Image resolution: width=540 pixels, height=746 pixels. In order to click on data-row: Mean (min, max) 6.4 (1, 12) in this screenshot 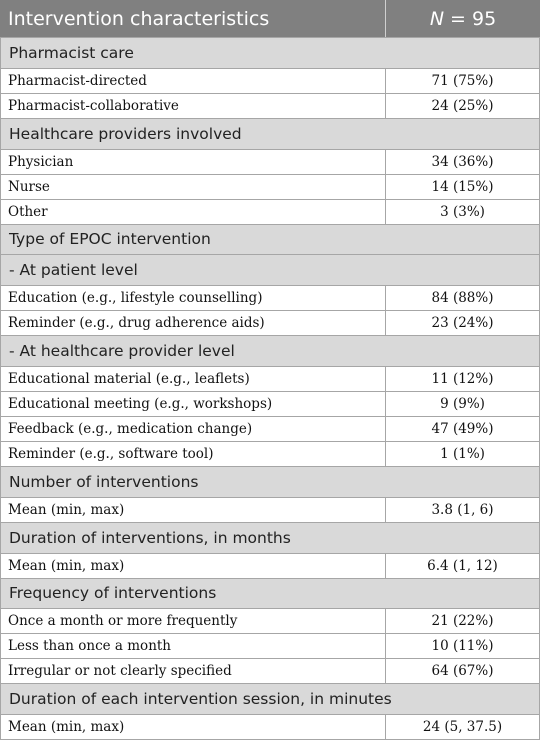, I will do `click(270, 566)`.